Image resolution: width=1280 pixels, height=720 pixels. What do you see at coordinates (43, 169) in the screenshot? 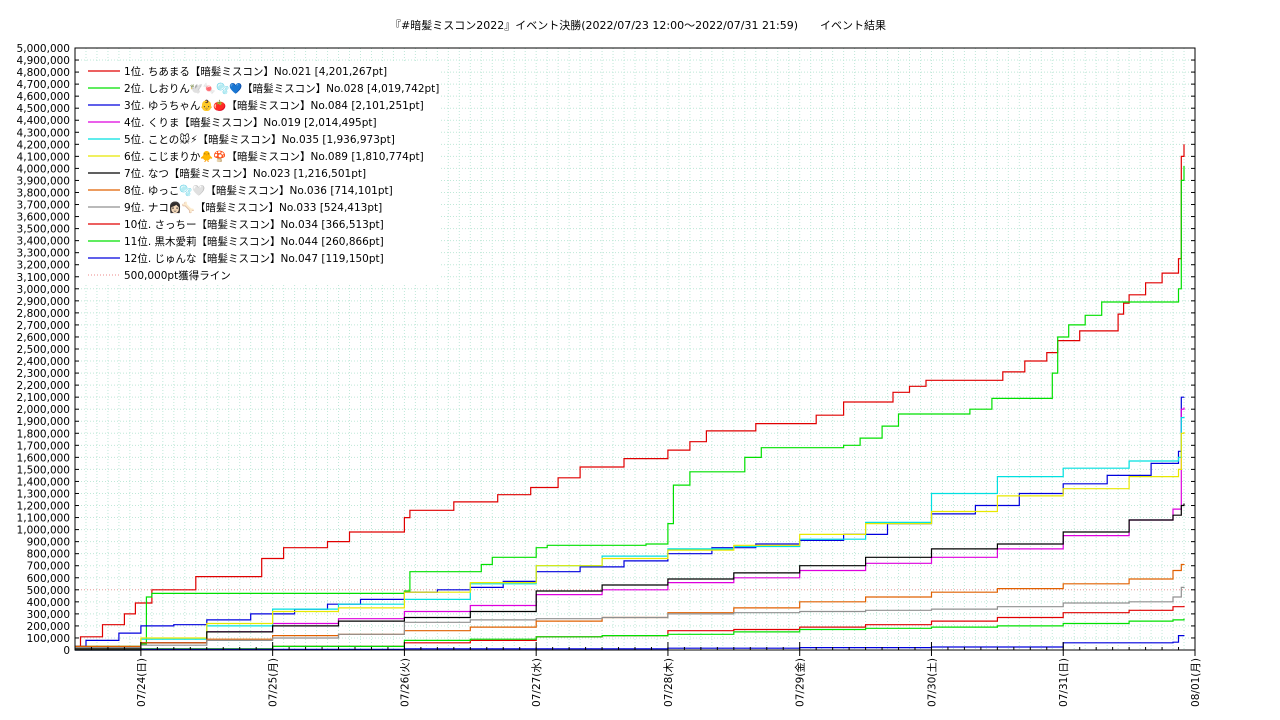
I see `y-tick-label: 4,000,000` at bounding box center [43, 169].